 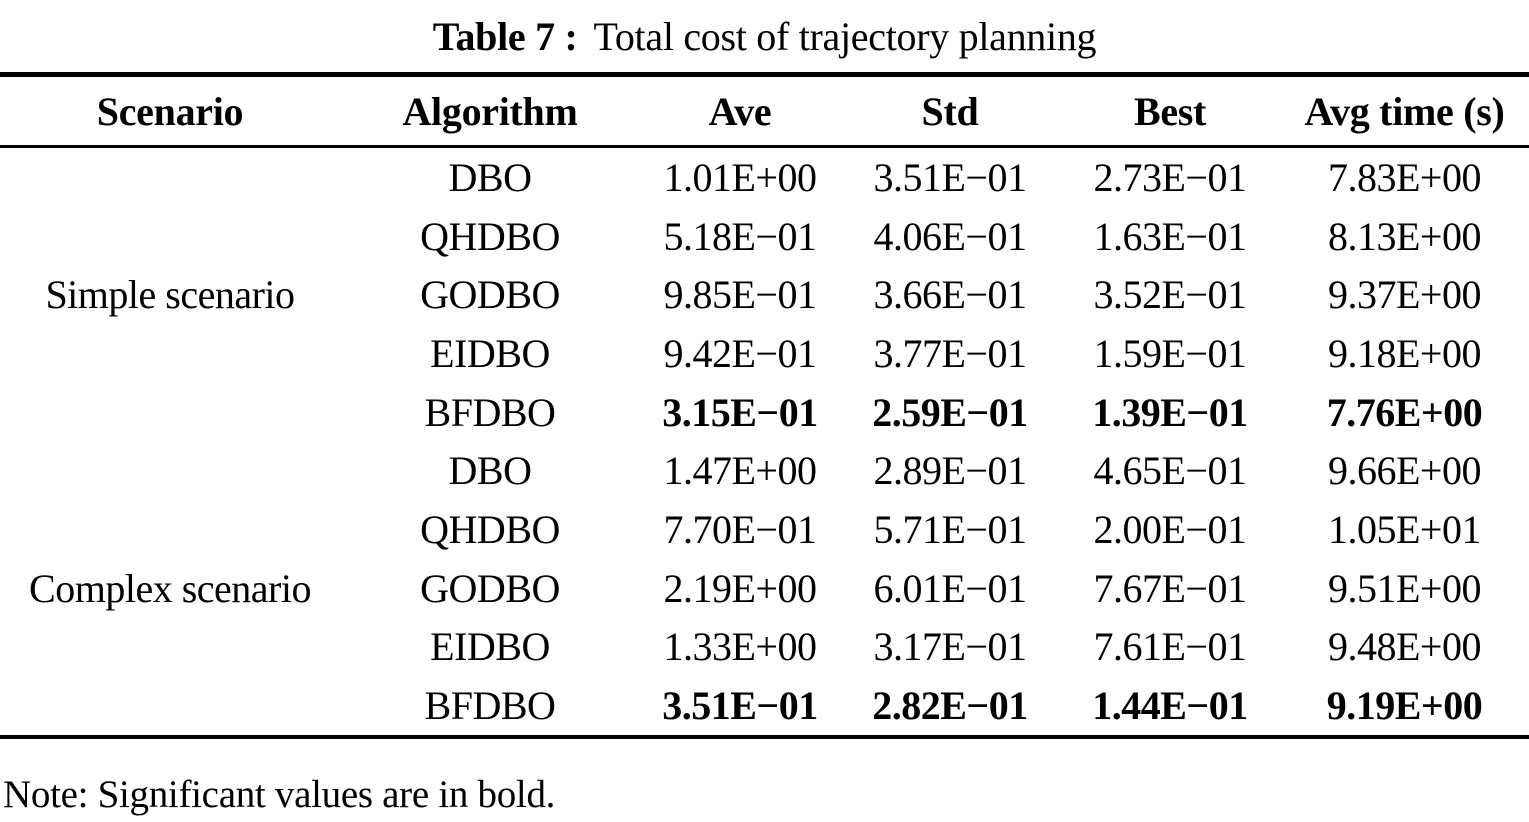 I want to click on ave-cell: 9.85E−01, so click(x=740, y=295).